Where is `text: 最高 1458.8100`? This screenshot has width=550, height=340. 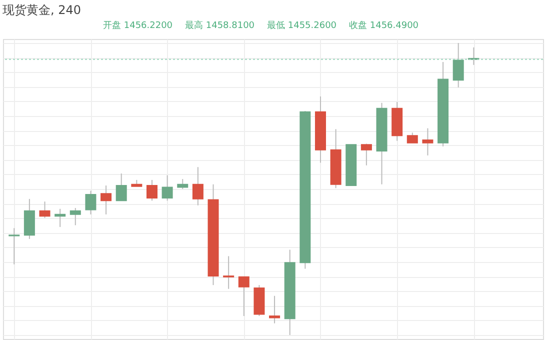 text: 最高 1458.8100 is located at coordinates (220, 25).